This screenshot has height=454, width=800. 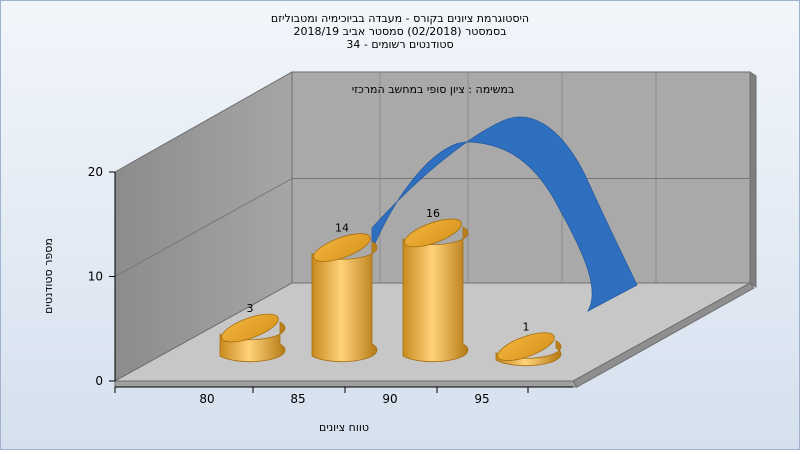 I want to click on bar-data-label: 3, so click(x=250, y=308).